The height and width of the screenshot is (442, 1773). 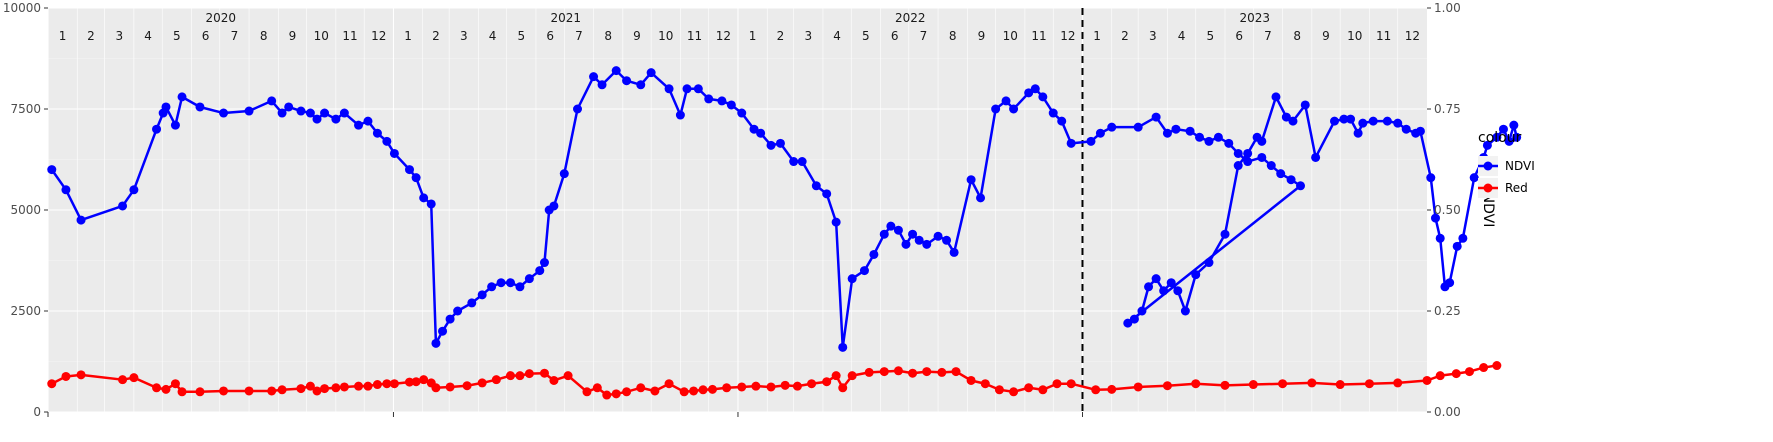 I want to click on y-axis-right-label: NDVI, so click(x=1488, y=210).